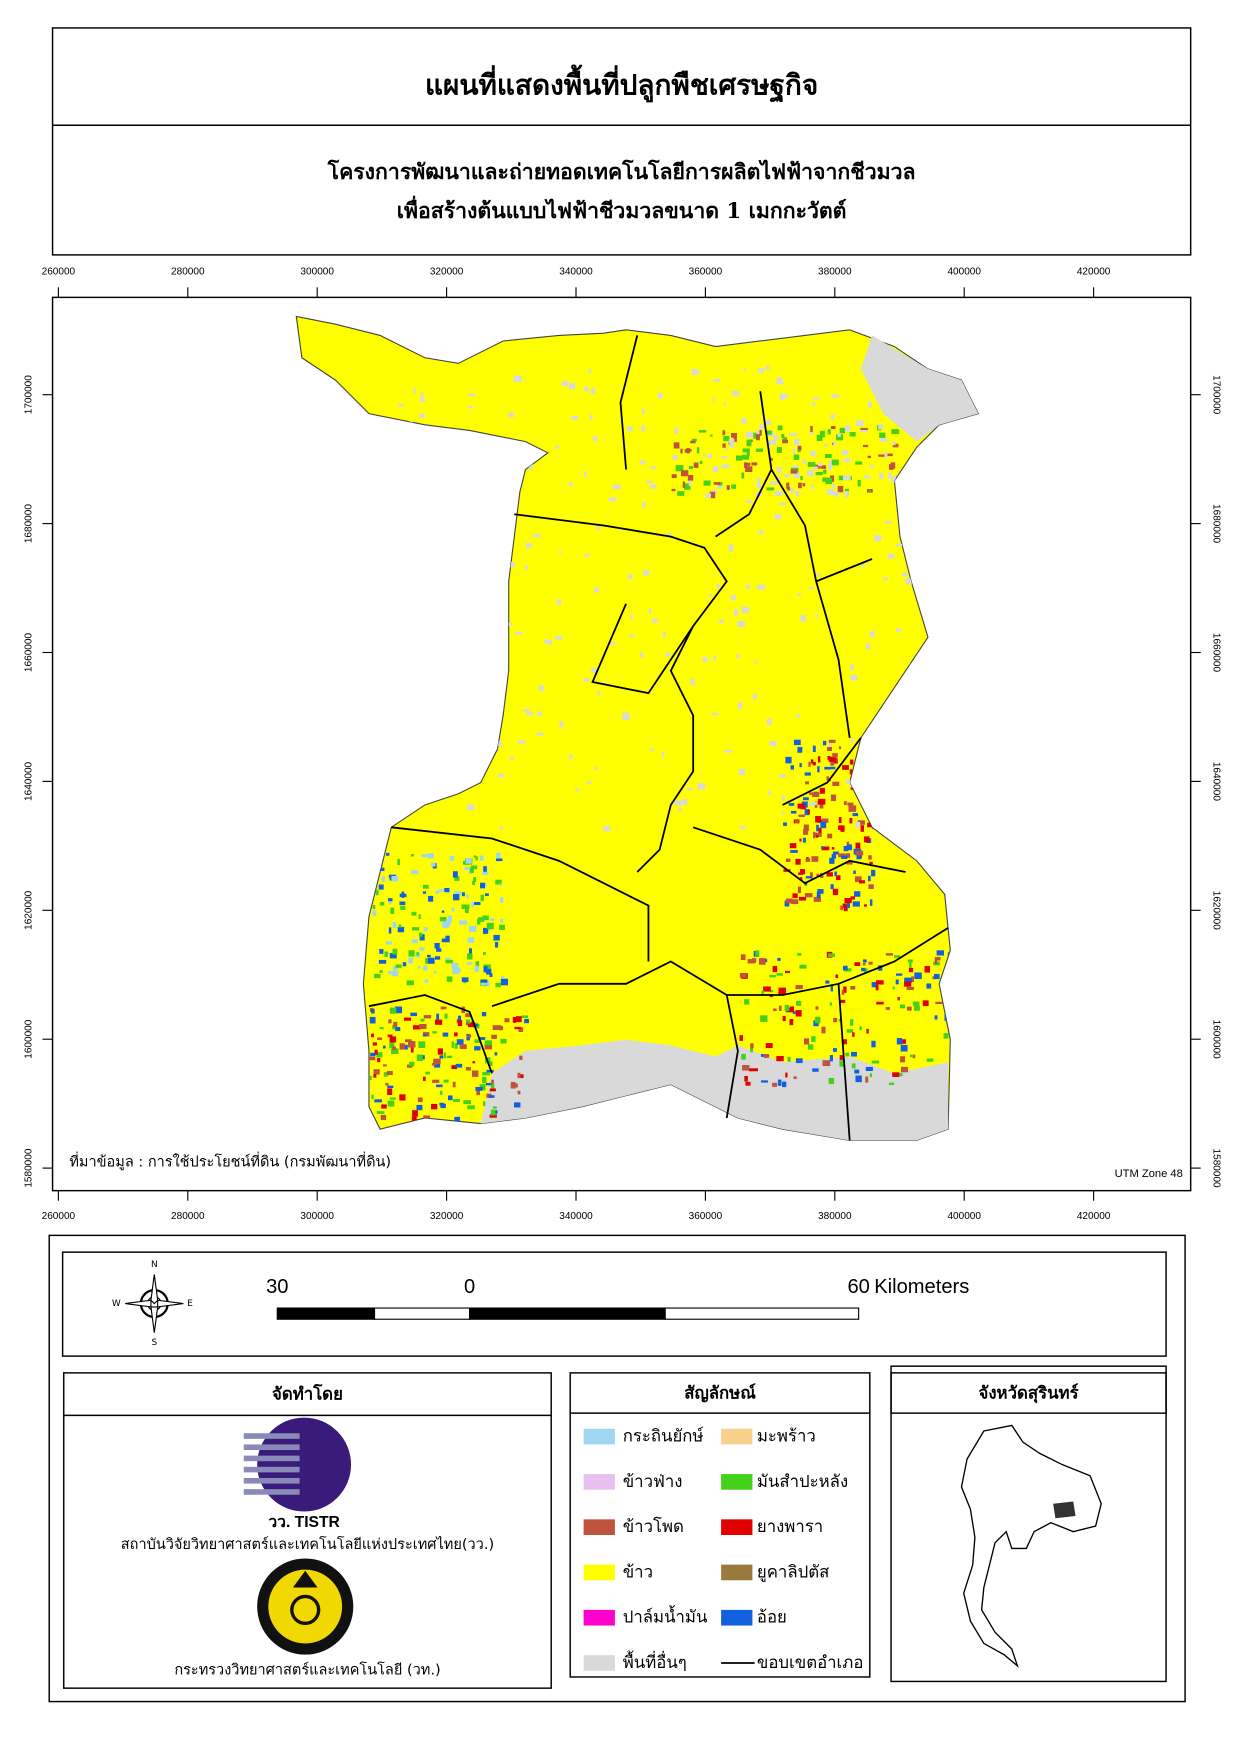  Describe the element at coordinates (29, 653) in the screenshot. I see `y-tick-label: 1660000` at that location.